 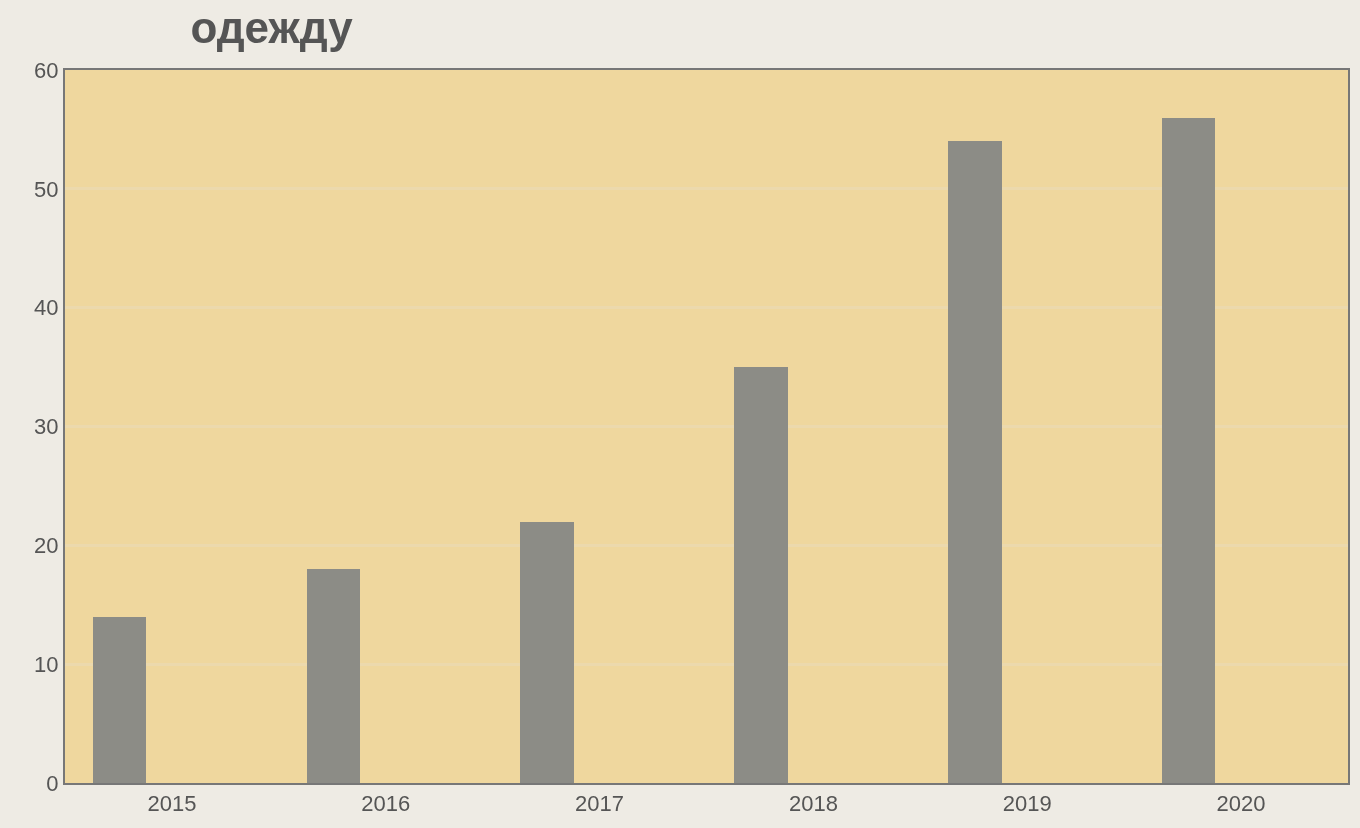 What do you see at coordinates (600, 804) in the screenshot?
I see `x-tick-label: 2017` at bounding box center [600, 804].